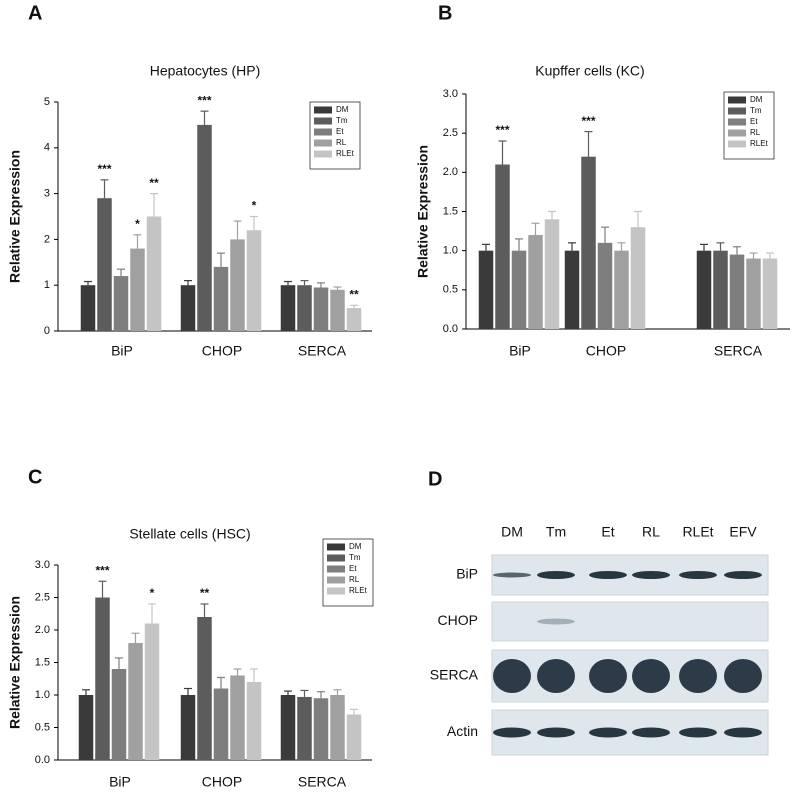  I want to click on lane-label: DM, so click(512, 532).